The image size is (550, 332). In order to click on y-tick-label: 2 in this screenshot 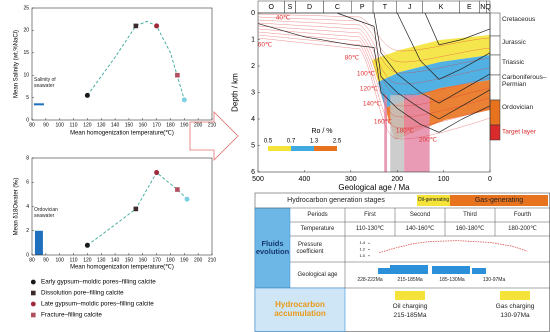, I will do `click(27, 231)`.